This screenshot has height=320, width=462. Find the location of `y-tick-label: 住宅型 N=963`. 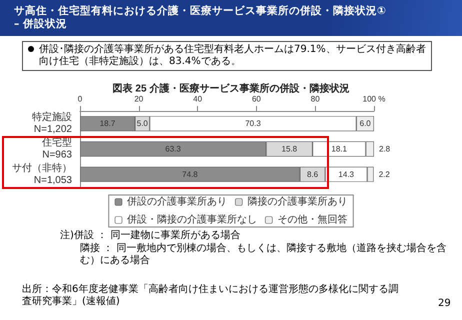

y-tick-label: 住宅型 N=963 is located at coordinates (57, 148).